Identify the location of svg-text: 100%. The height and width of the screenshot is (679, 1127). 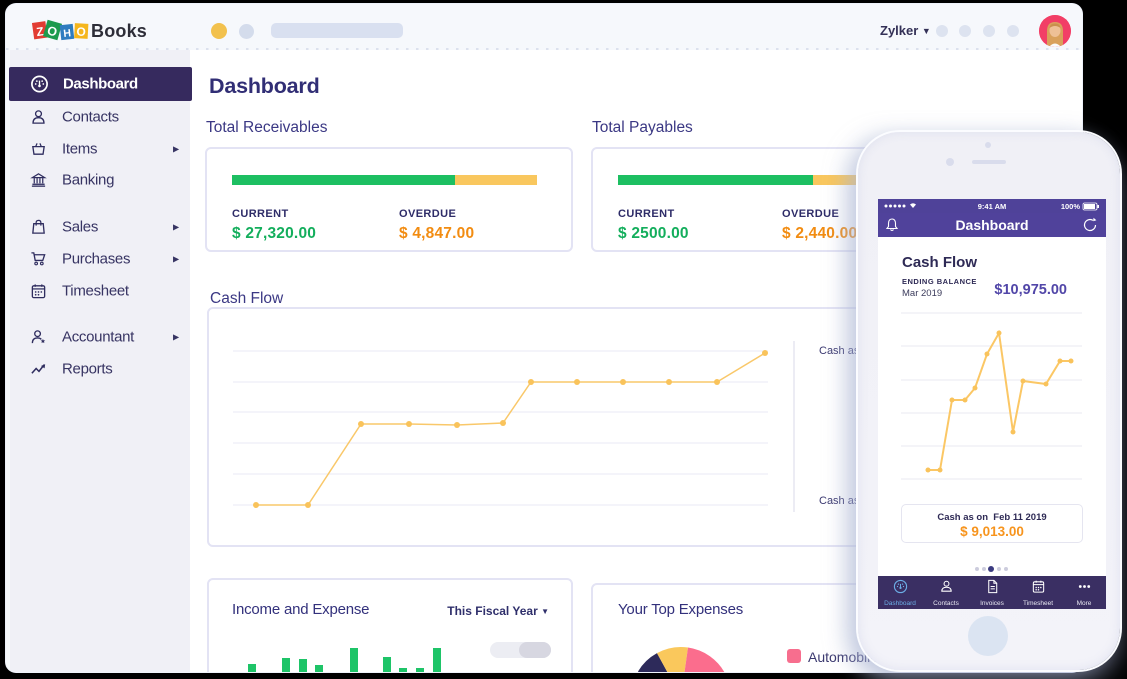
(1071, 206).